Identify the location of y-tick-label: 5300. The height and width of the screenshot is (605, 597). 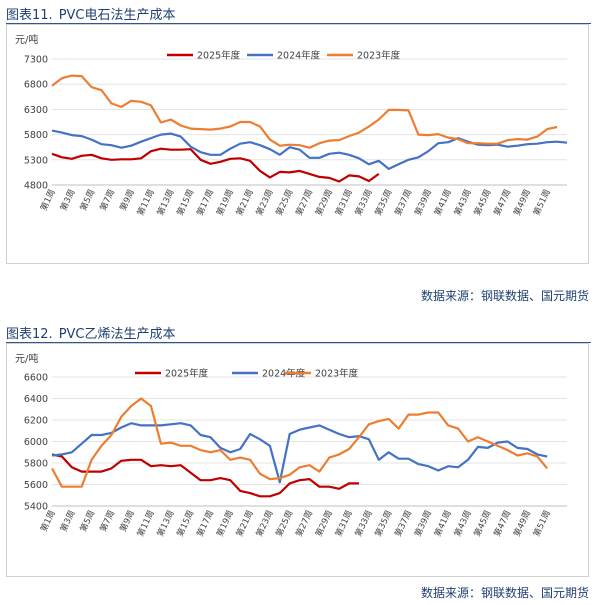
(36, 160).